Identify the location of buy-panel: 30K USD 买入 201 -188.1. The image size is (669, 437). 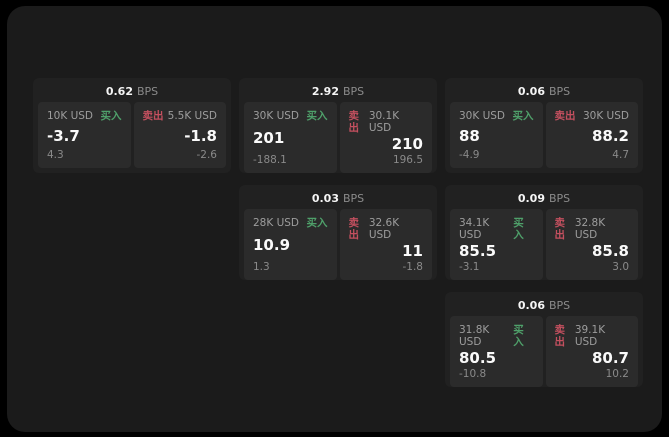
(290, 137).